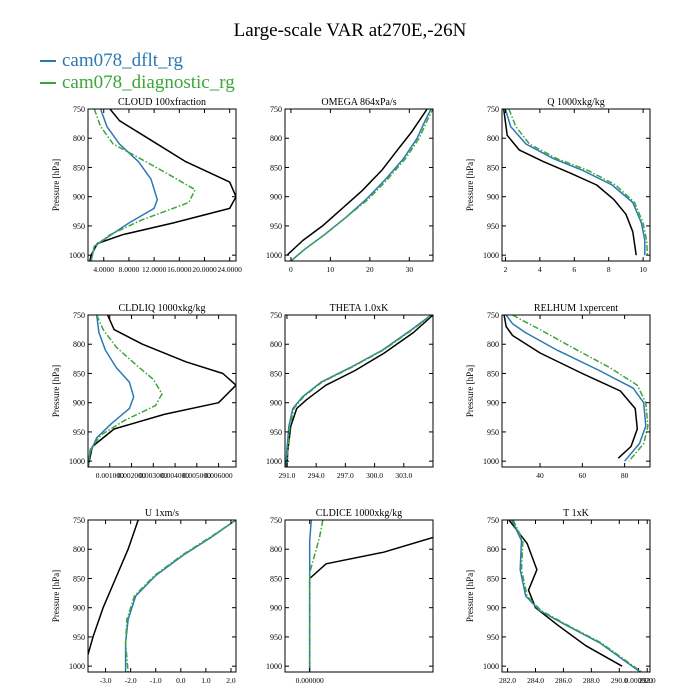 This screenshot has height=700, width=700. Describe the element at coordinates (609, 269) in the screenshot. I see `x-tick-label: 8` at that location.